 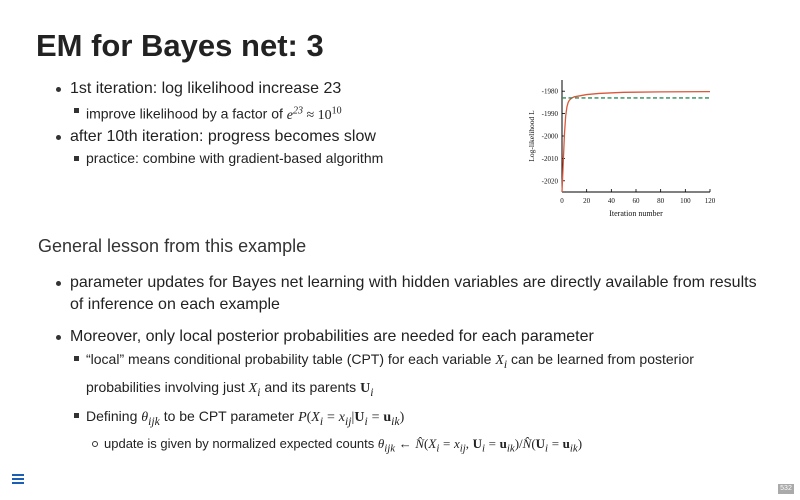 I want to click on x-tick-label: 120, so click(x=710, y=201).